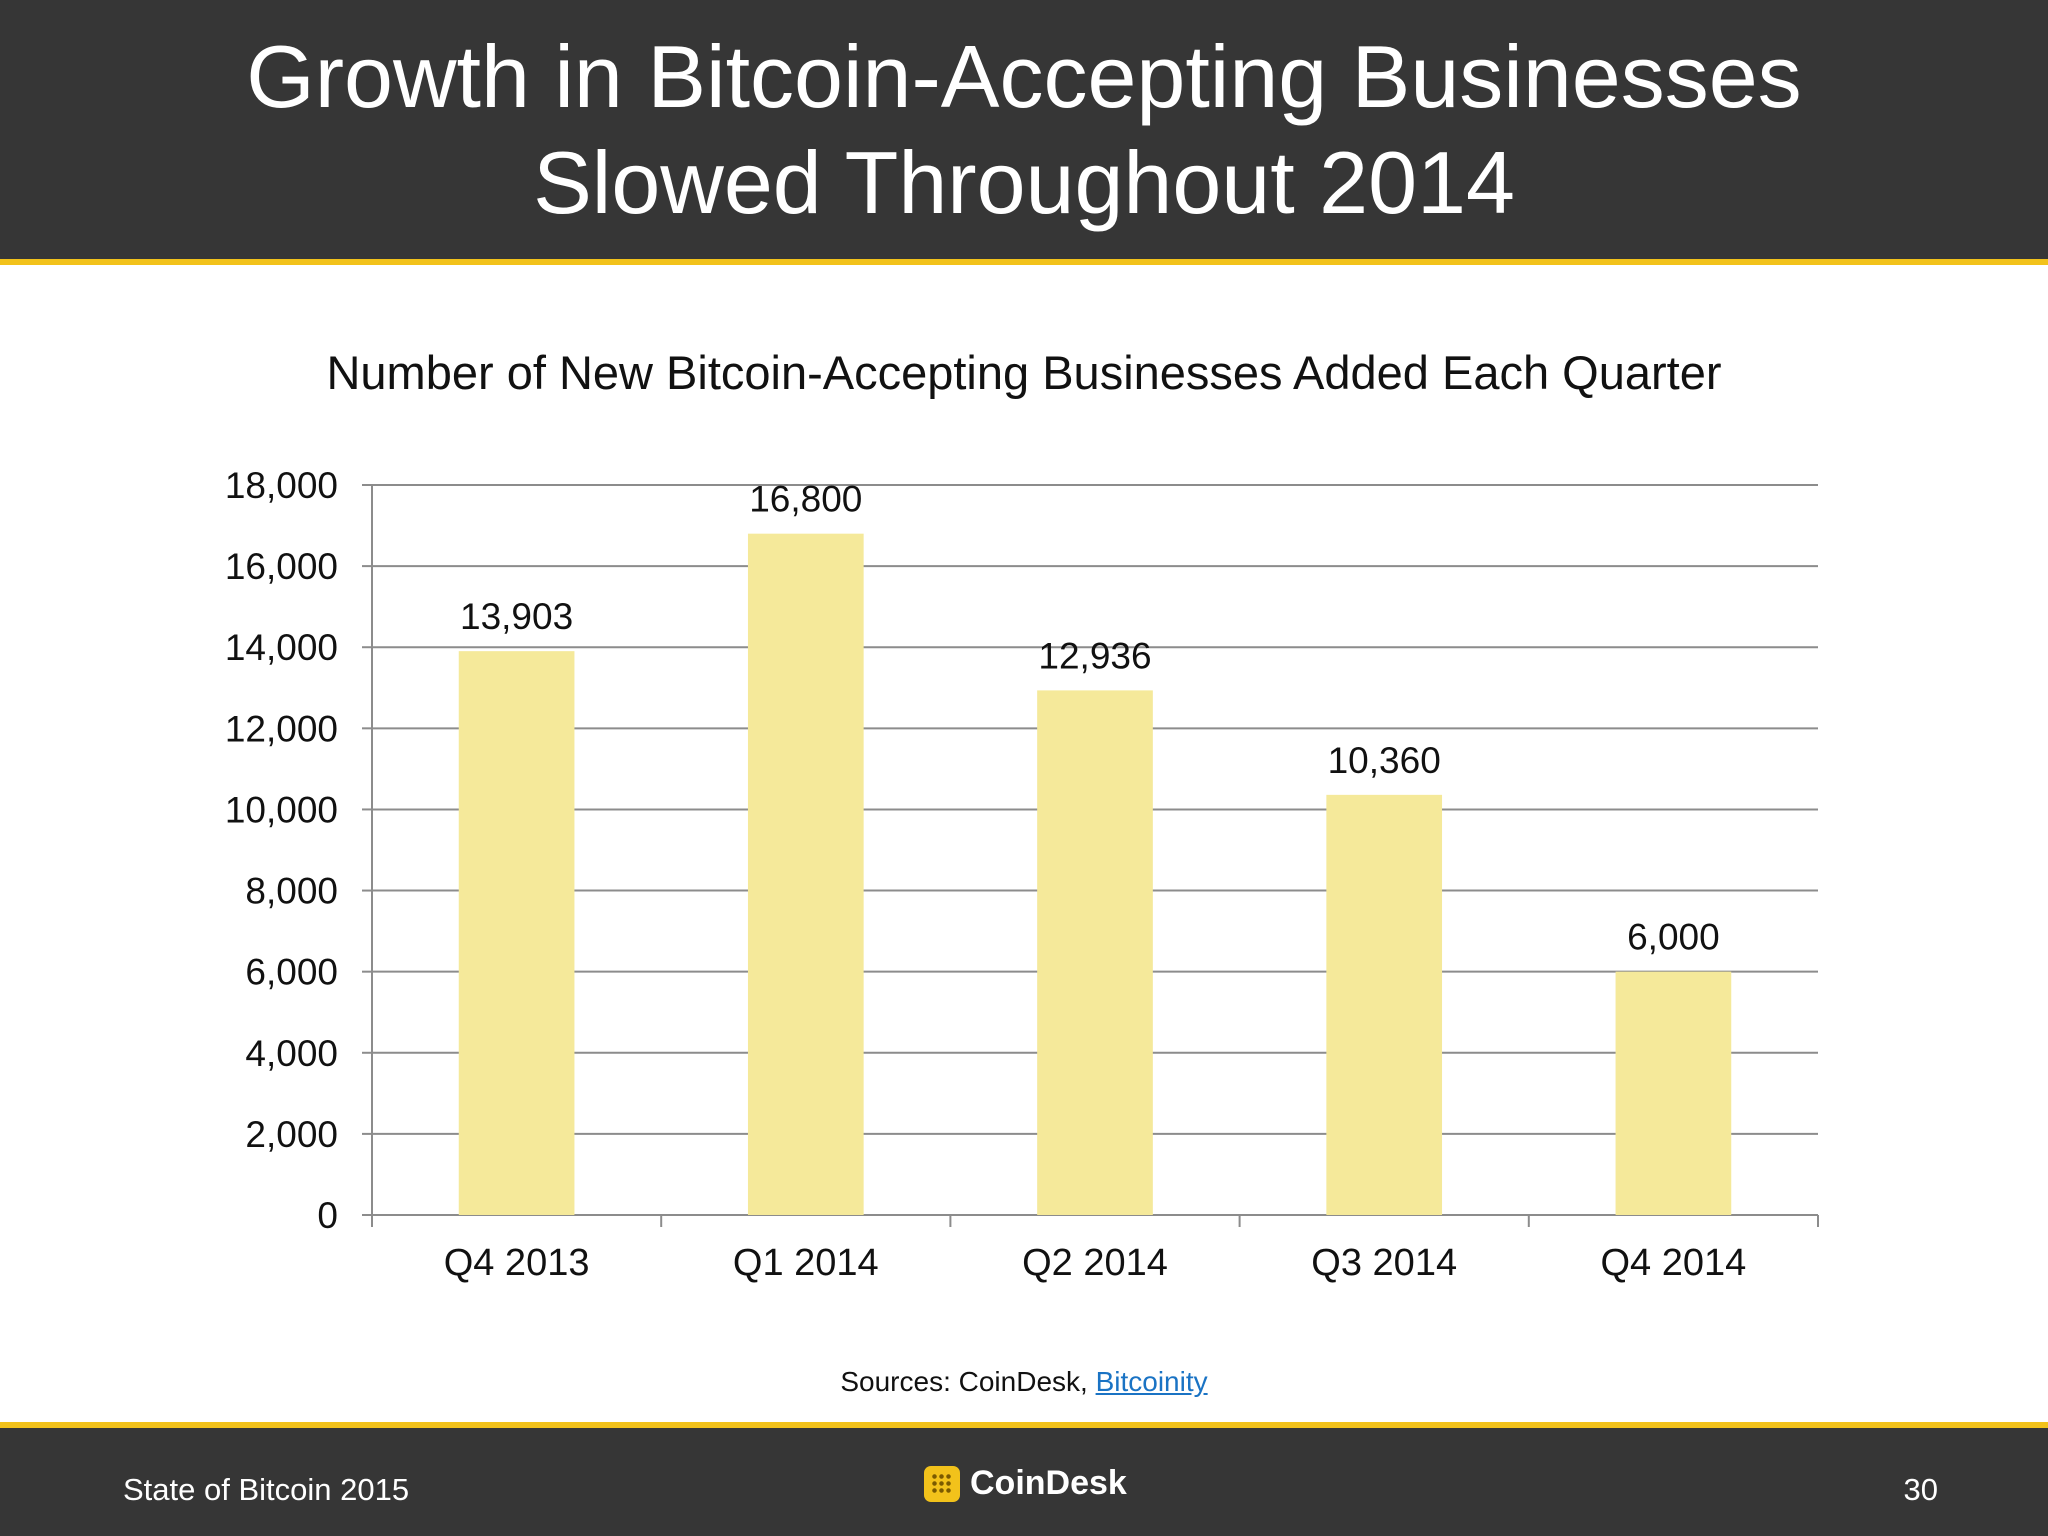 The width and height of the screenshot is (2048, 1536). What do you see at coordinates (1024, 182) in the screenshot?
I see `slide-title-line-2: Slowed Throughout 2014` at bounding box center [1024, 182].